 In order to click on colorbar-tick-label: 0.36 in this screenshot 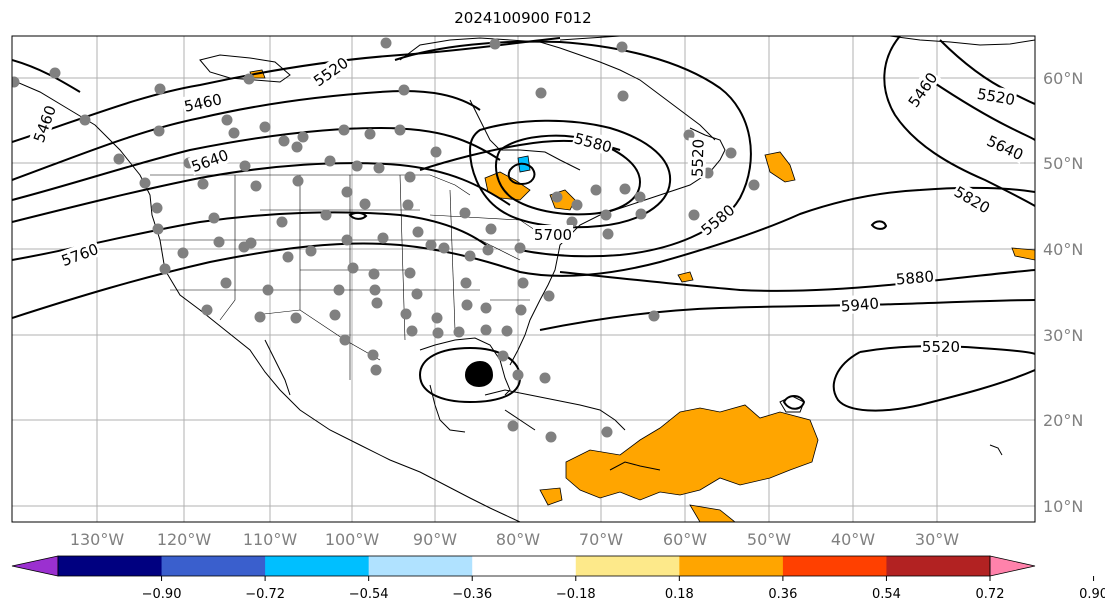, I will do `click(782, 594)`.